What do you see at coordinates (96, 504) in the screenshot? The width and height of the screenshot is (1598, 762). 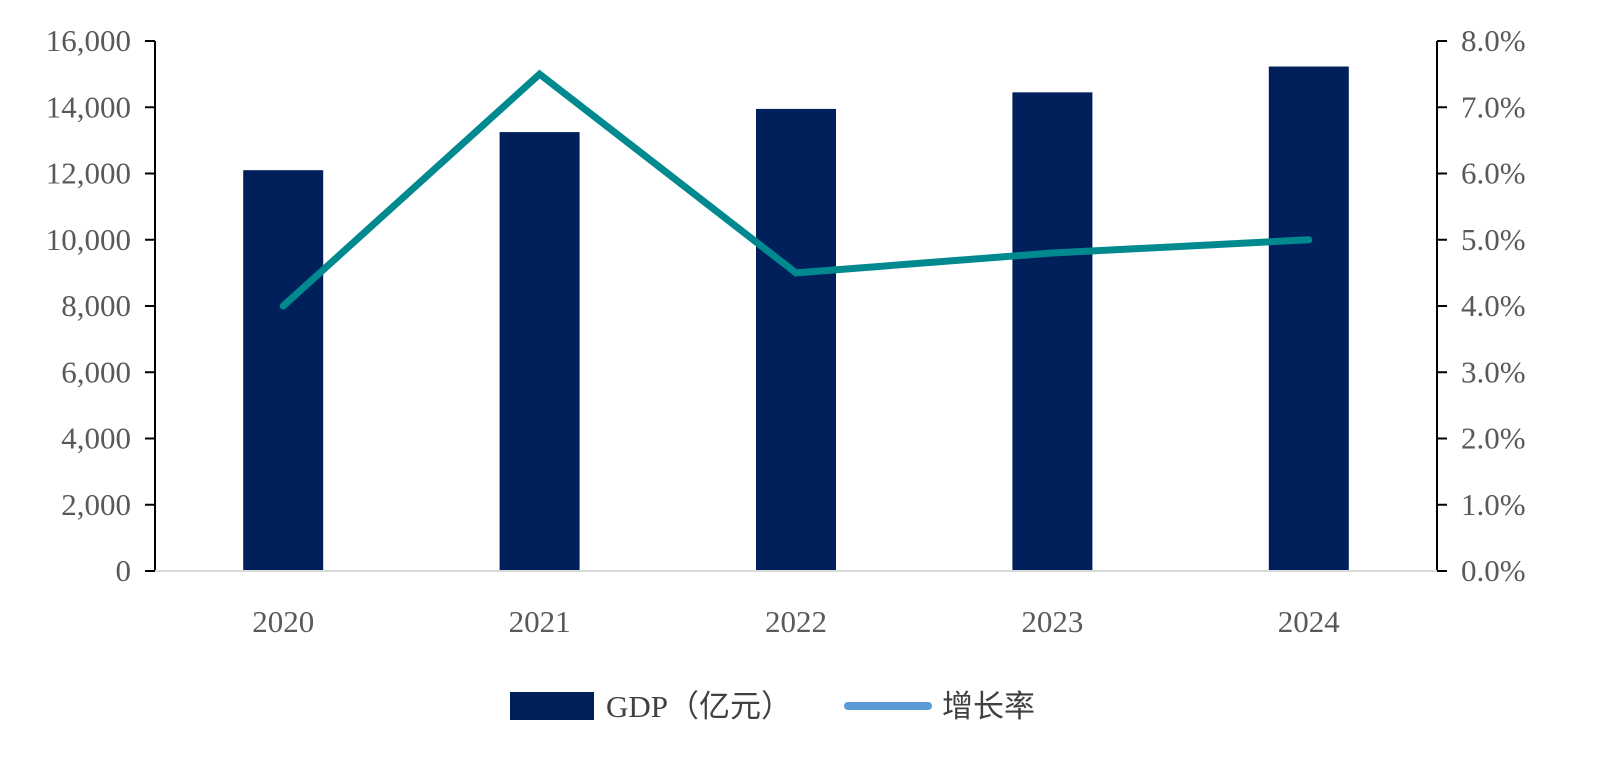 I see `left-axis-tick-label: 2,000` at bounding box center [96, 504].